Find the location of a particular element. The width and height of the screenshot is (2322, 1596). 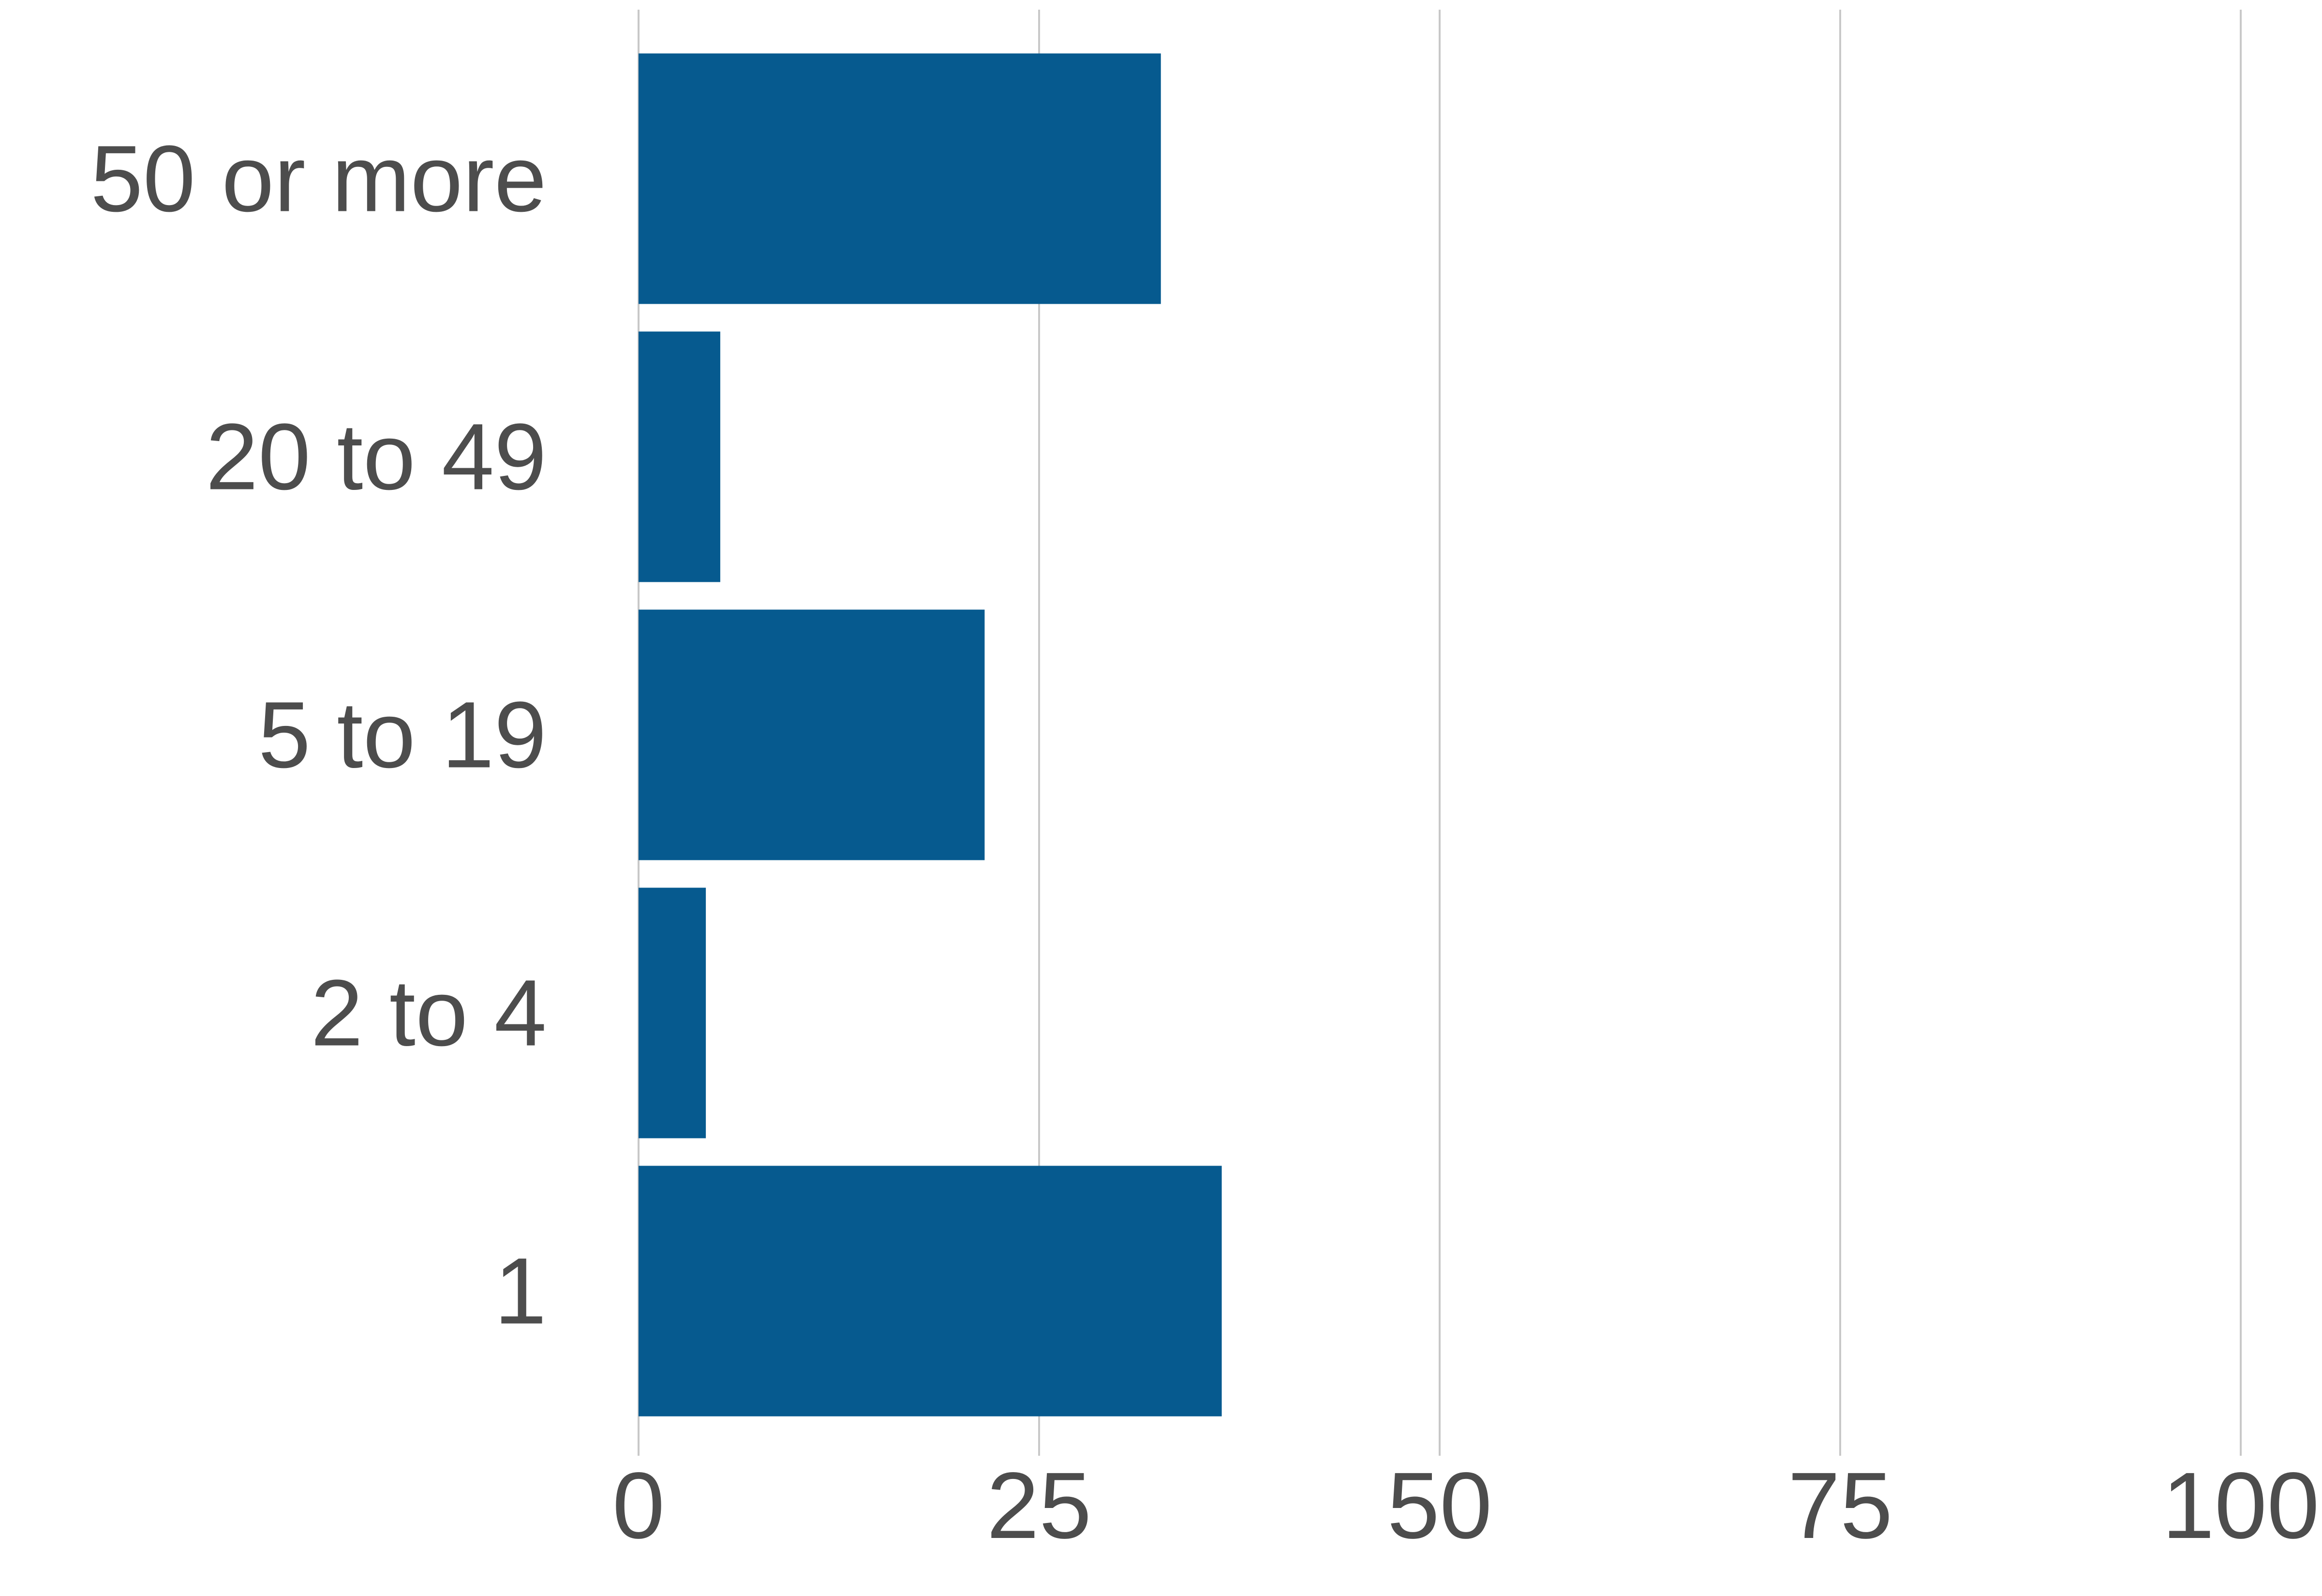

category-label-2-to-4: 2 to 4 is located at coordinates (429, 1013).